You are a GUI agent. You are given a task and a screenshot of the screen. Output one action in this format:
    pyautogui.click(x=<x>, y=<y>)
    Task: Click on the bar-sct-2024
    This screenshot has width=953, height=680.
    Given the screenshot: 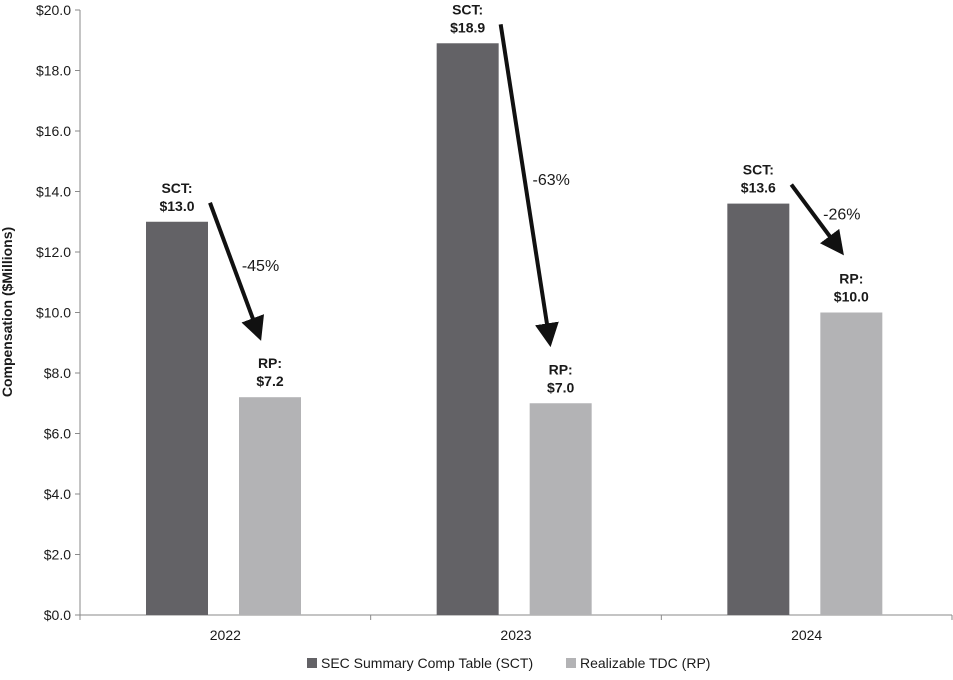 What is the action you would take?
    pyautogui.click(x=758, y=409)
    